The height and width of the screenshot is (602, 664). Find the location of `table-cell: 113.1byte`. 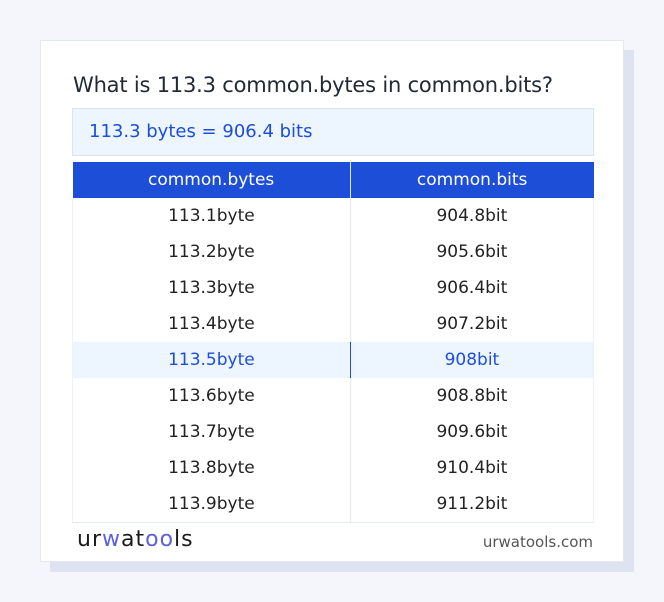

table-cell: 113.1byte is located at coordinates (211, 216).